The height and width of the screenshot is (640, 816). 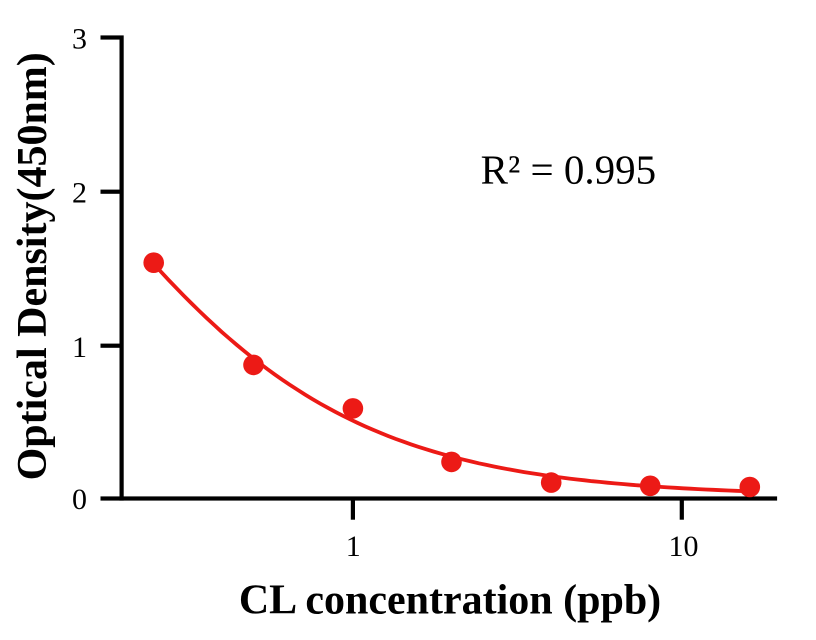 I want to click on svg-text: 10, so click(x=684, y=546).